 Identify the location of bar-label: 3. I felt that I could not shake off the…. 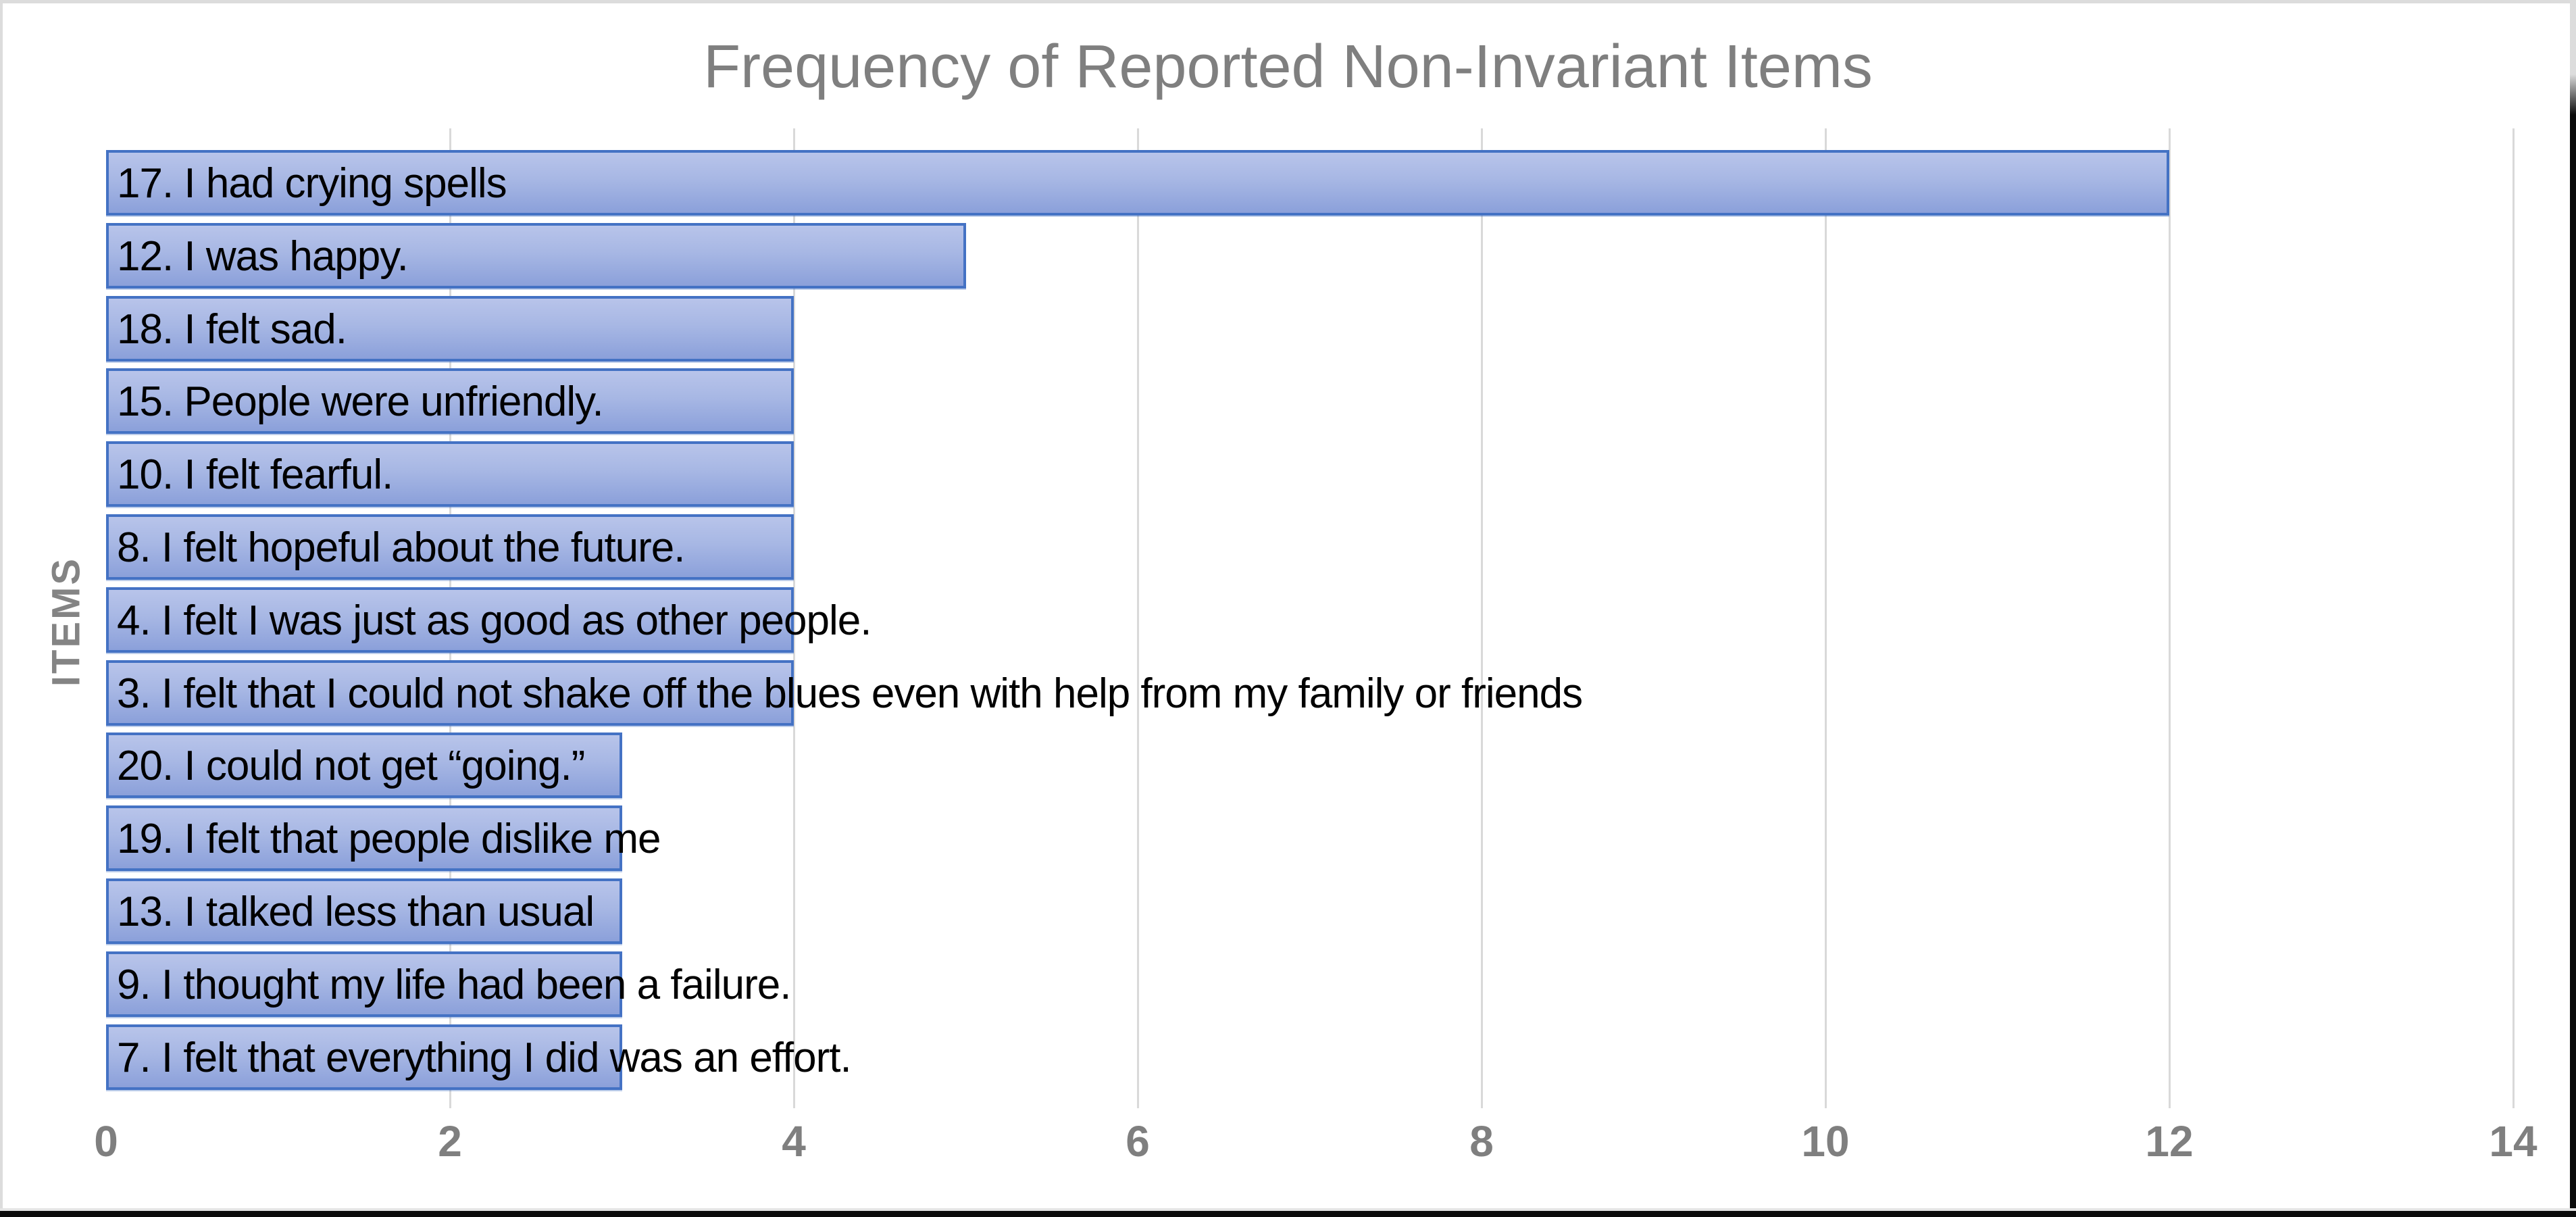
(850, 693).